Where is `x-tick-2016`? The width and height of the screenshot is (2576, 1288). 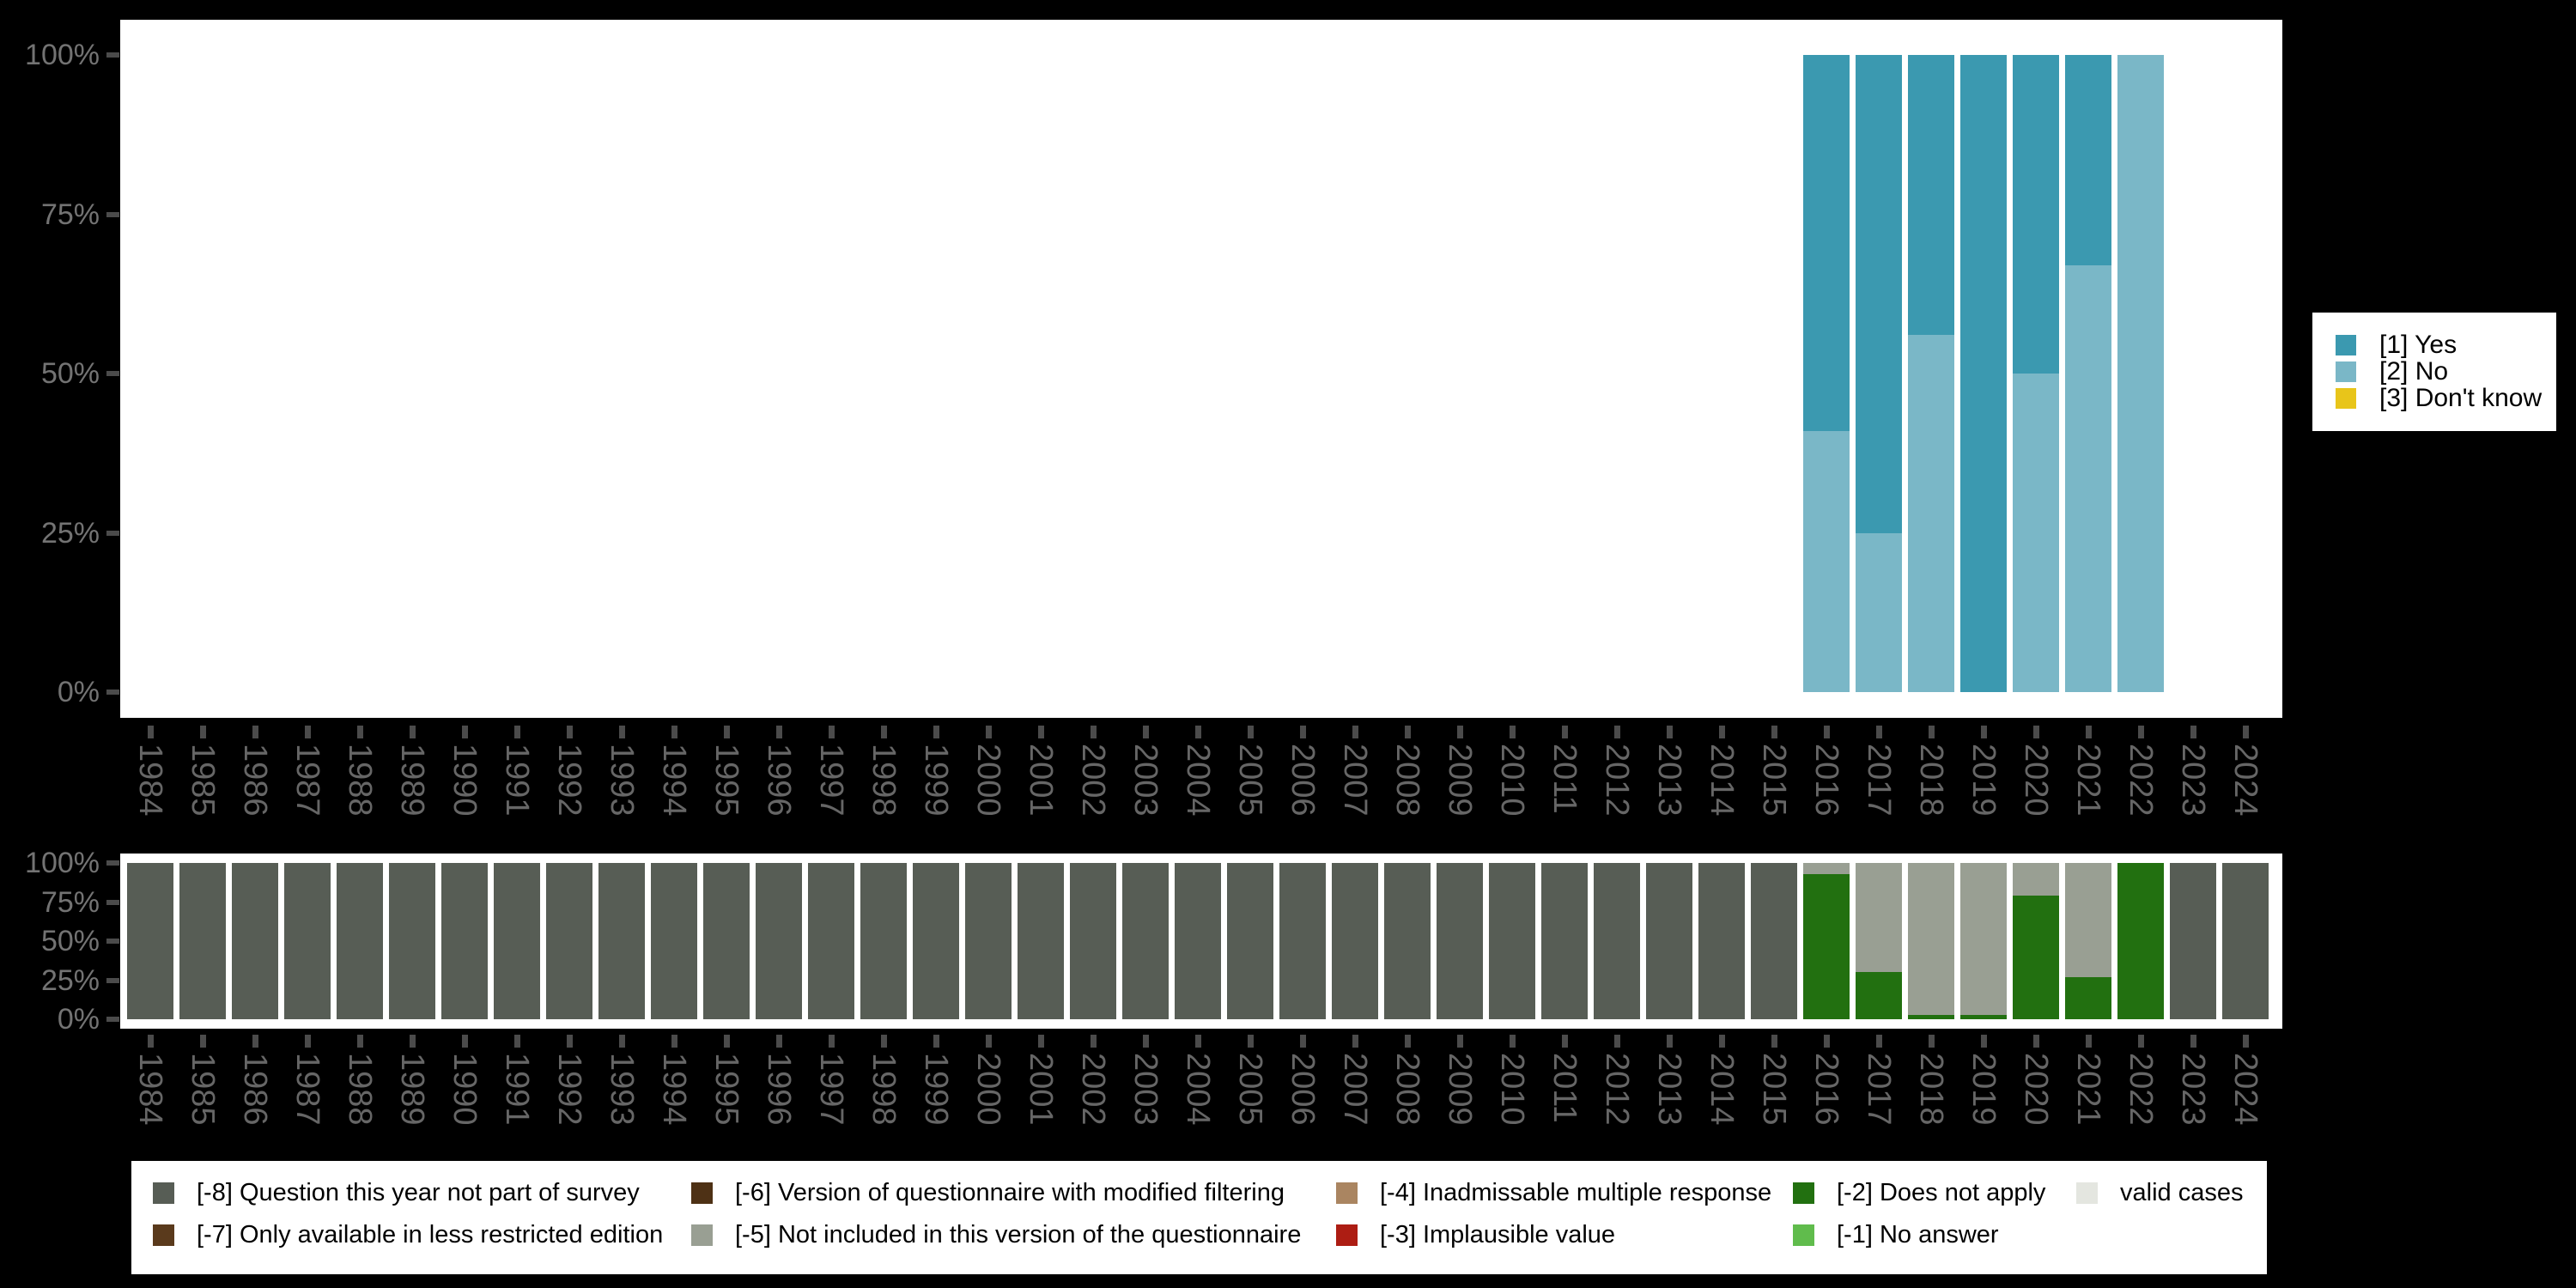
x-tick-2016 is located at coordinates (1827, 1041).